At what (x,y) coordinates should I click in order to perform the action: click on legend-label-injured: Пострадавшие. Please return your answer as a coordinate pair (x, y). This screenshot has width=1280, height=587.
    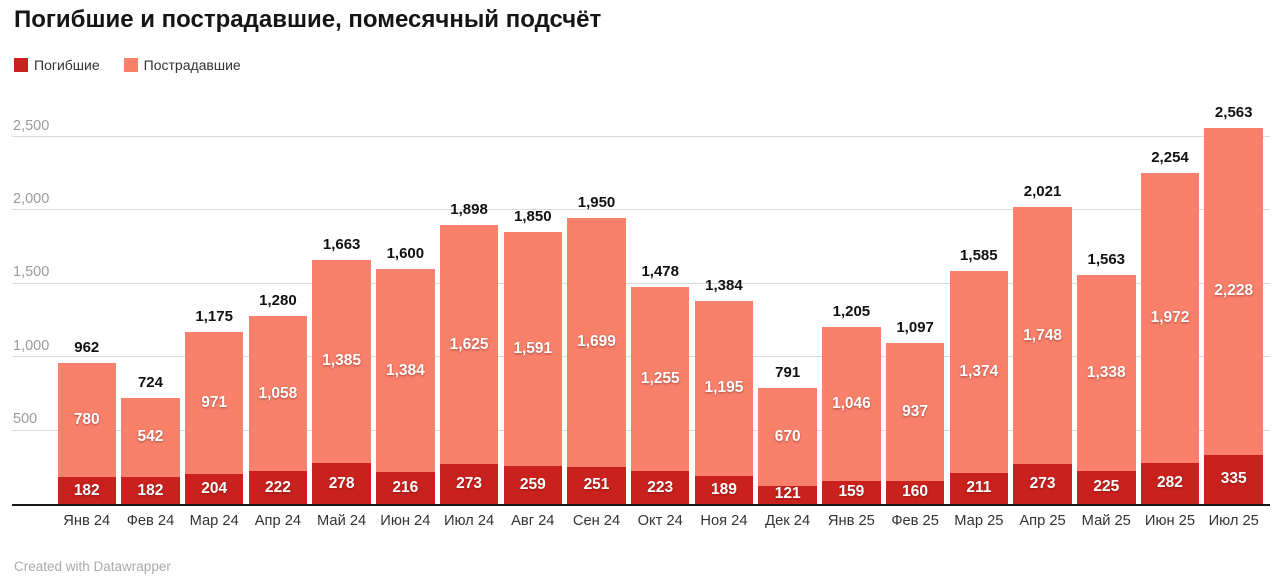
    Looking at the image, I should click on (192, 65).